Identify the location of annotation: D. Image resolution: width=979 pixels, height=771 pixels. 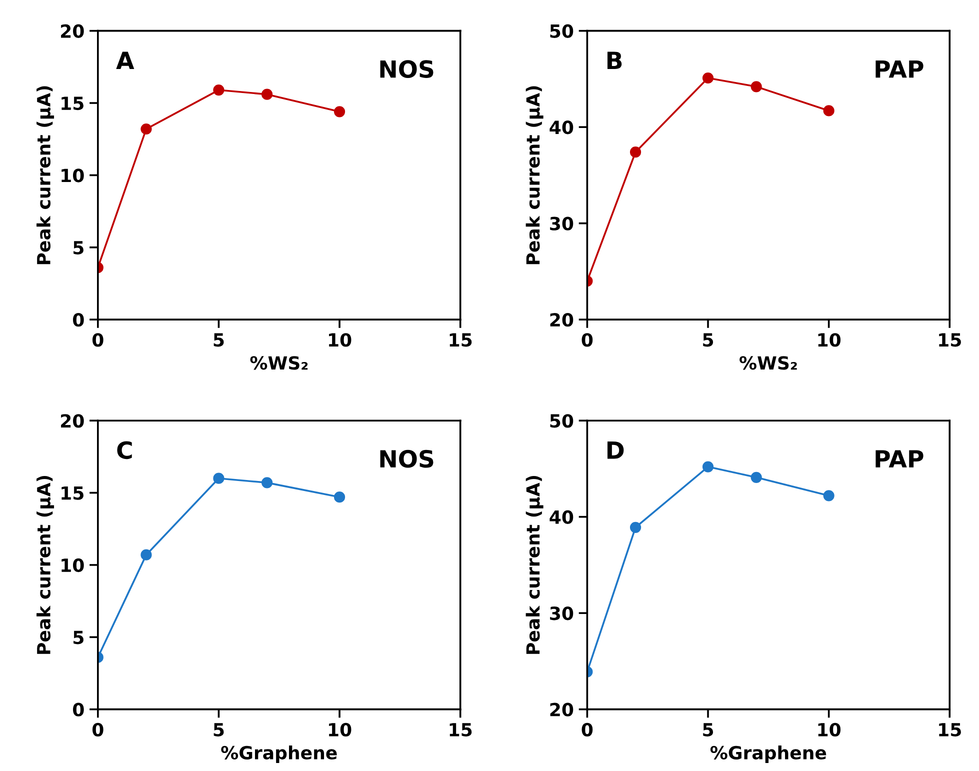
(615, 450).